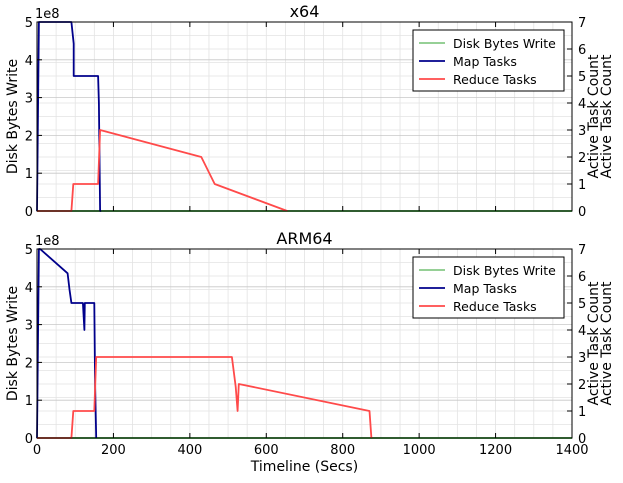 Image resolution: width=623 pixels, height=483 pixels. Describe the element at coordinates (304, 238) in the screenshot. I see `chart-title: ARM64` at that location.